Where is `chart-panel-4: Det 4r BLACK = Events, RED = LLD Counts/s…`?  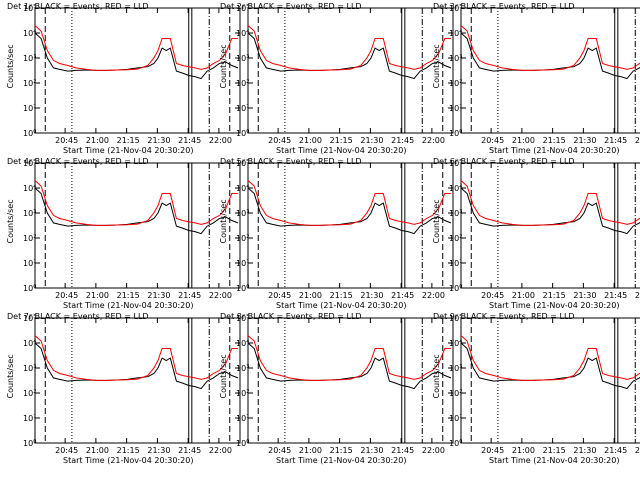 chart-panel-4: Det 4r BLACK = Events, RED = LLD Counts/s… is located at coordinates (123, 233).